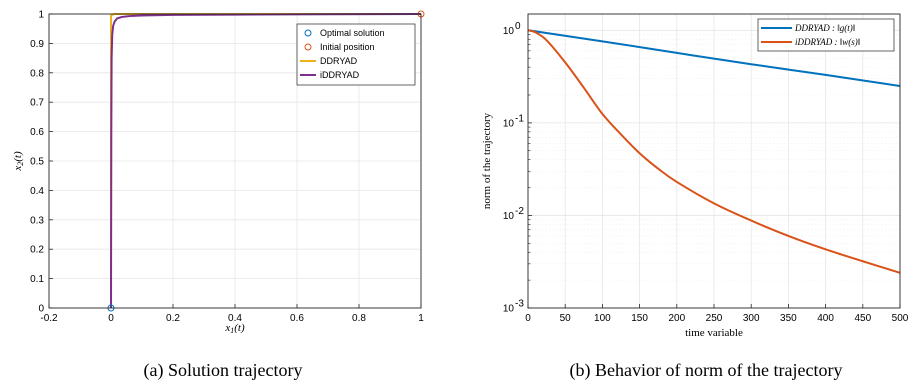  What do you see at coordinates (223, 370) in the screenshot?
I see `caption-a: (a) Solution trajectory` at bounding box center [223, 370].